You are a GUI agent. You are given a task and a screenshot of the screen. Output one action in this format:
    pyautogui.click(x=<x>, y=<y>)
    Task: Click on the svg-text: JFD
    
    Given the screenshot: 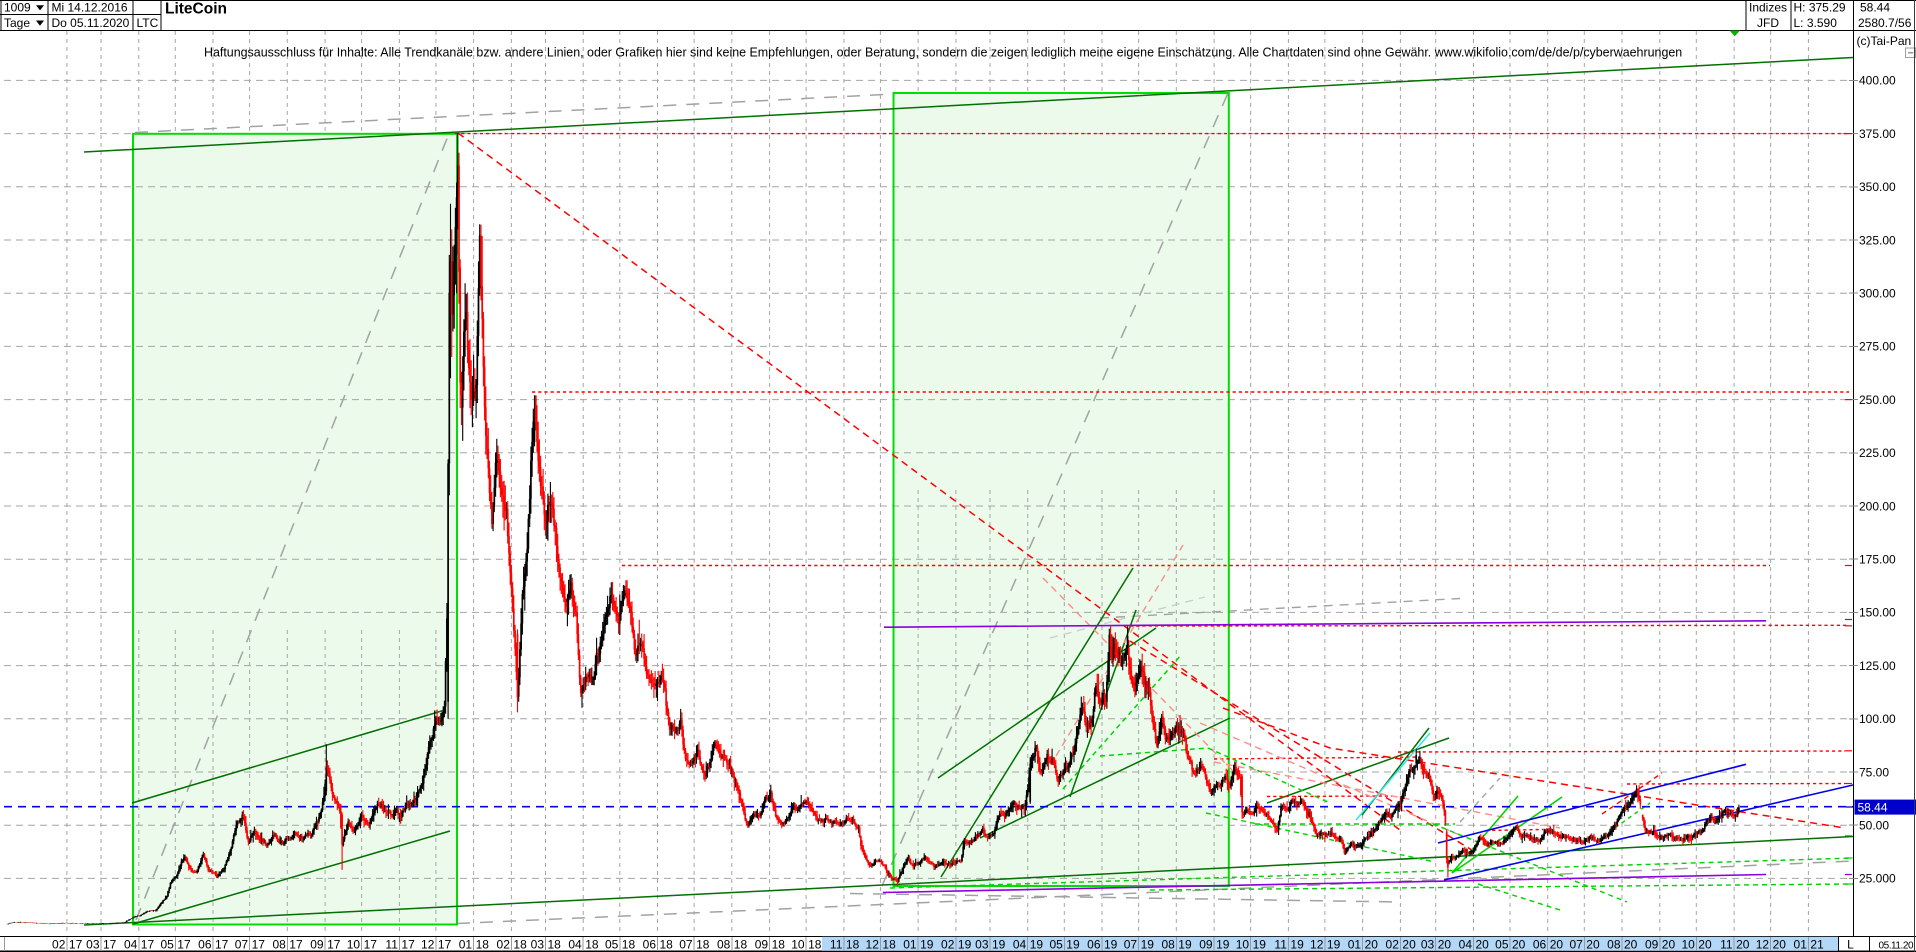 What is the action you would take?
    pyautogui.click(x=1768, y=23)
    